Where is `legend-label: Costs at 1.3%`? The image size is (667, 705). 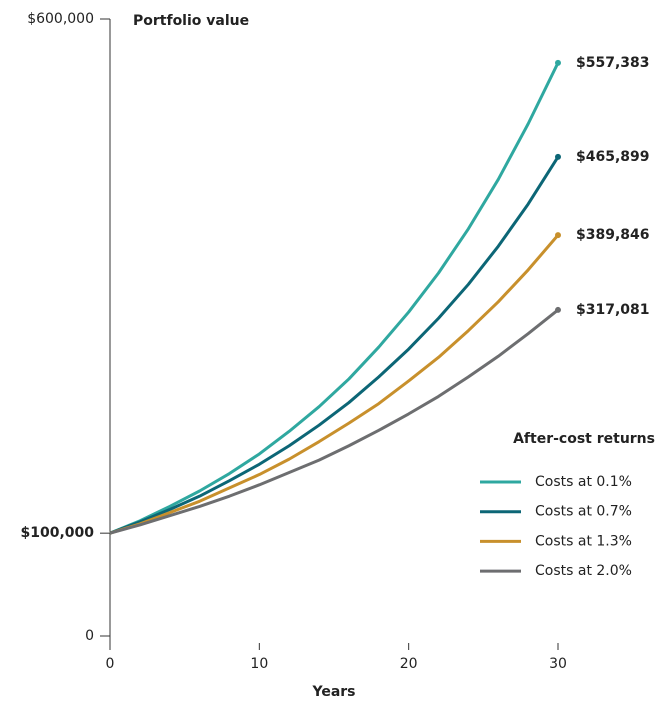
legend-label: Costs at 1.3% is located at coordinates (583, 541).